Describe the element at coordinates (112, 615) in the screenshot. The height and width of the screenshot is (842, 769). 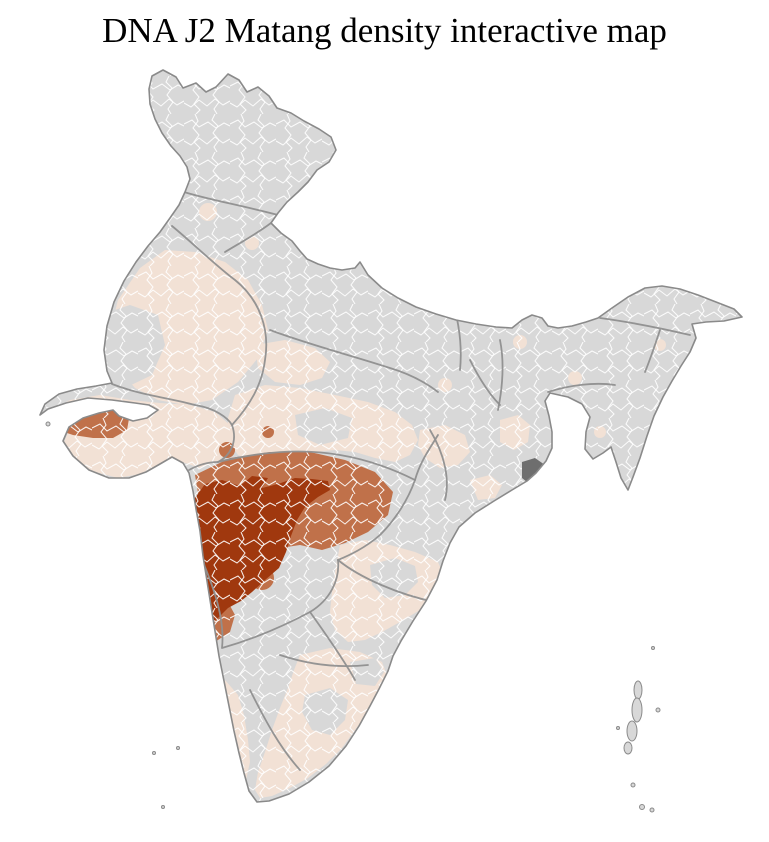
I see `lakshadweep-islands` at that location.